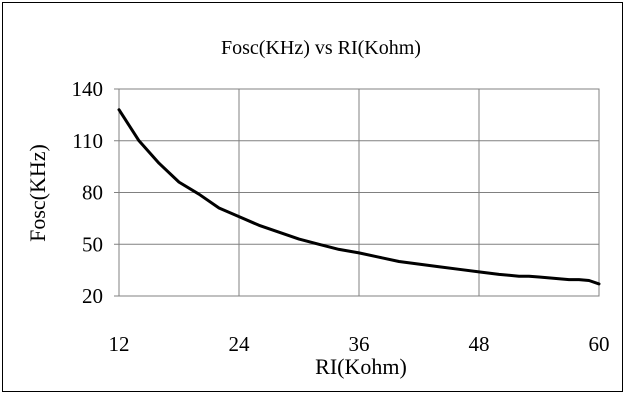 Image resolution: width=627 pixels, height=398 pixels. I want to click on x-axis-ticks: 12 24 36 48 60, so click(359, 344).